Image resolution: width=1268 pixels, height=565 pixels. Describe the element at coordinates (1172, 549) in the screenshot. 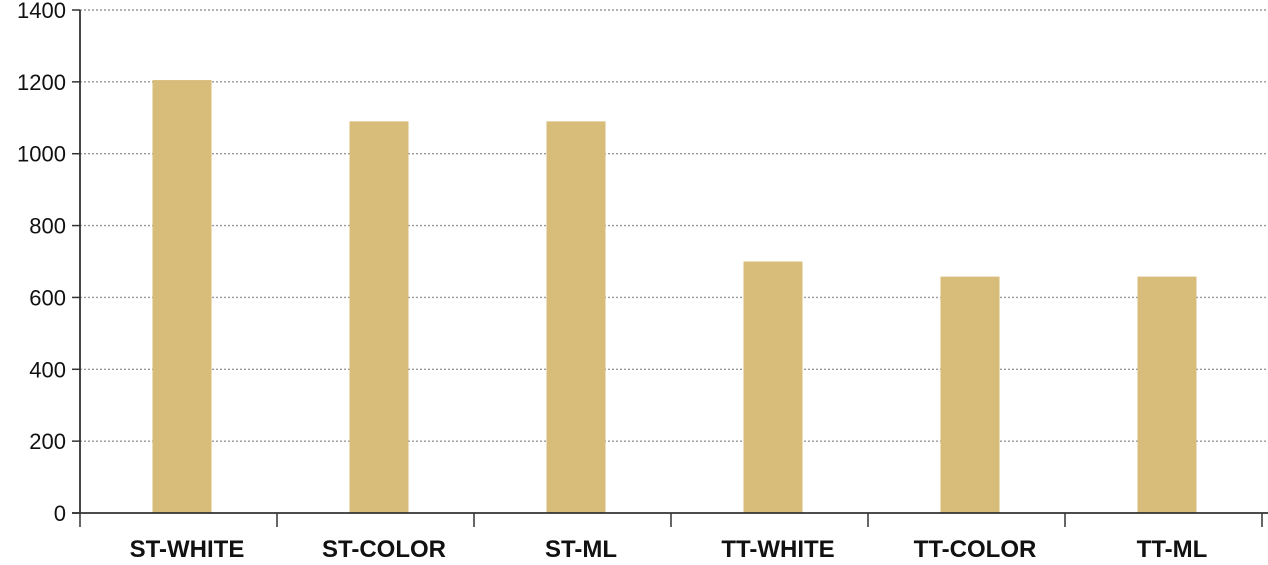

I see `x-tick-label: TT-ML` at that location.